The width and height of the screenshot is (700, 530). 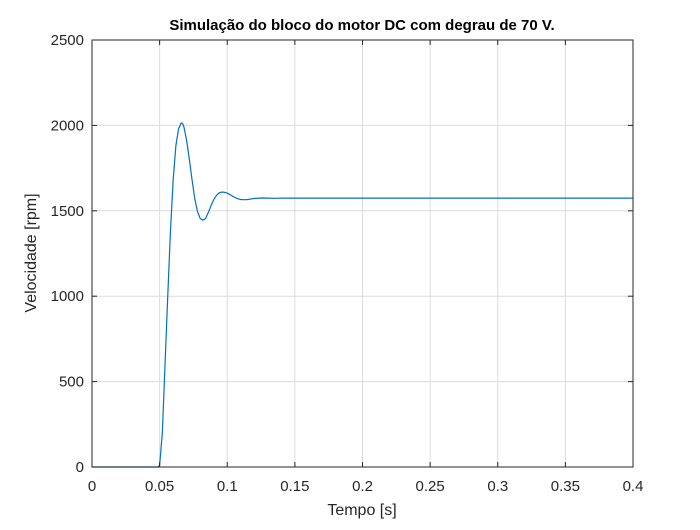 I want to click on y-tick-labels: 0 500 1000 1500 2000 2500, so click(x=67, y=254).